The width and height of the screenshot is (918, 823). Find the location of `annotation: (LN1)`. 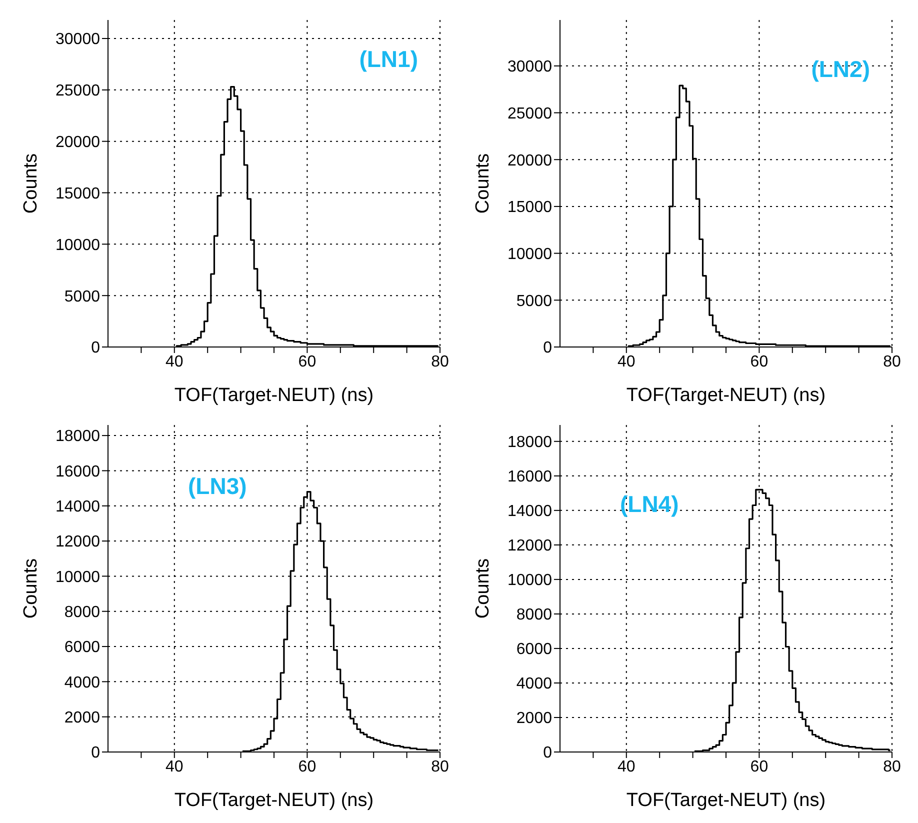

annotation: (LN1) is located at coordinates (388, 59).